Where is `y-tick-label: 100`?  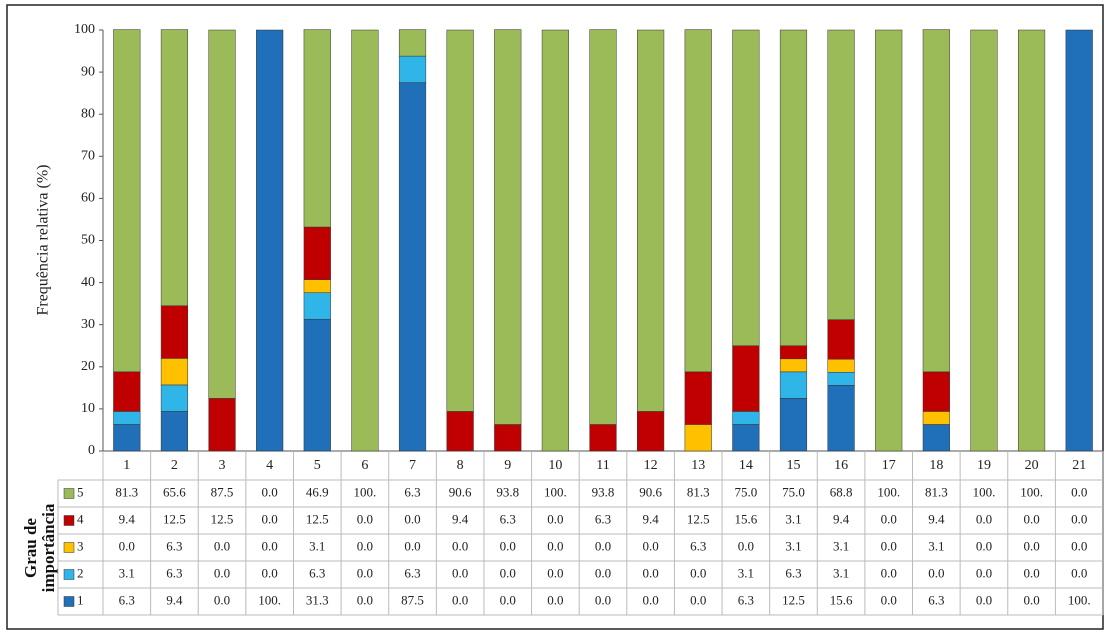 y-tick-label: 100 is located at coordinates (84, 29).